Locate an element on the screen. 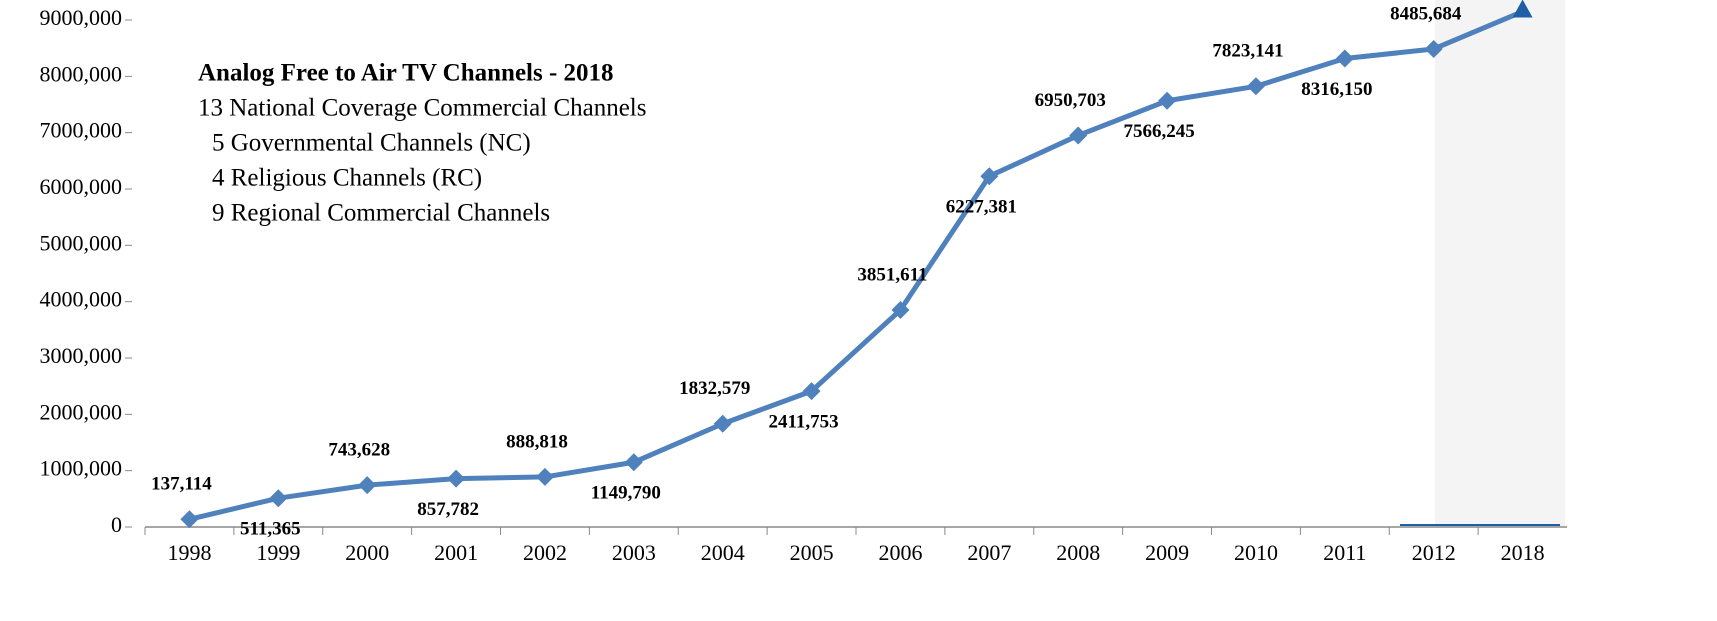  data-label: 2411,753 is located at coordinates (803, 421).